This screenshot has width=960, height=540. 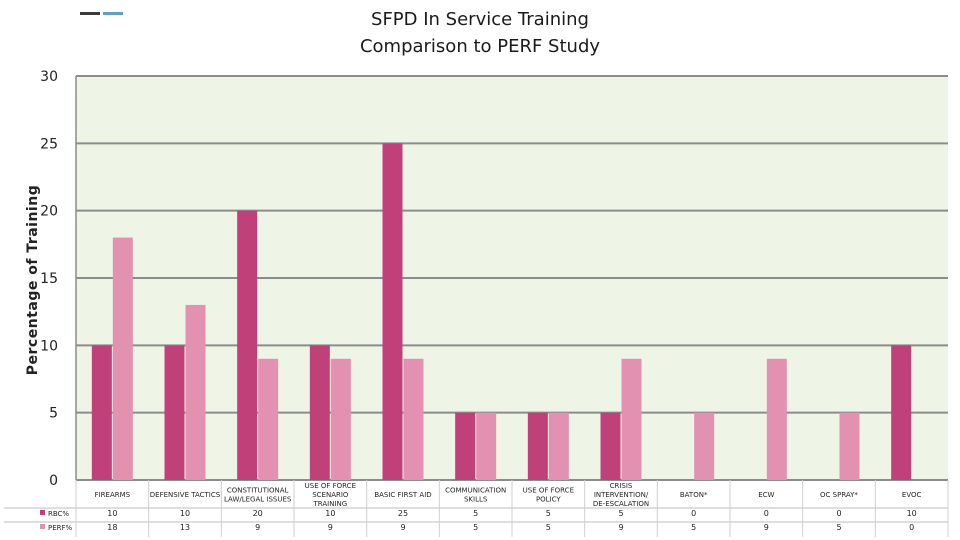 What do you see at coordinates (58, 514) in the screenshot?
I see `legend-label: RBC%` at bounding box center [58, 514].